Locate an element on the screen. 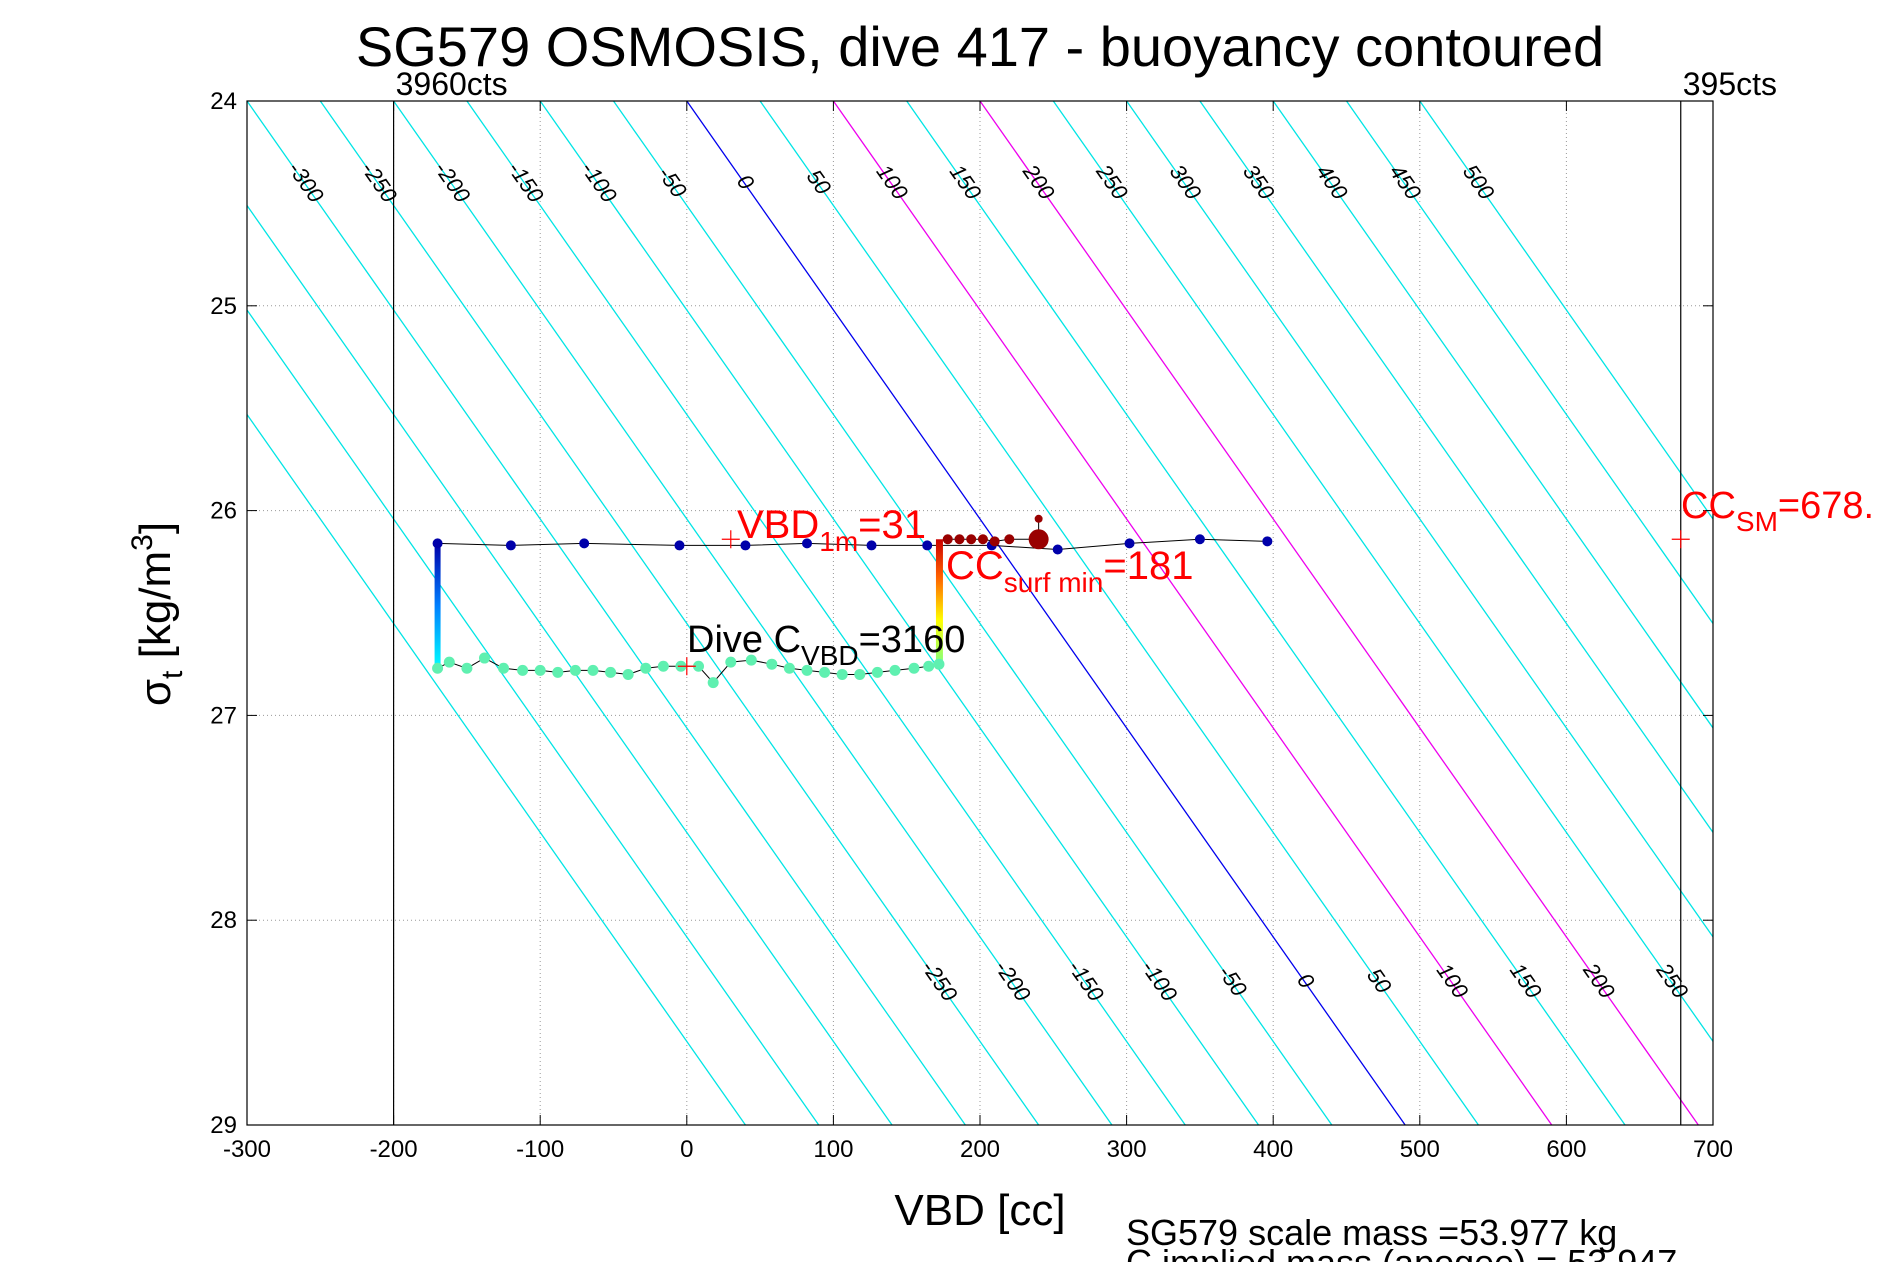 This screenshot has height=1262, width=1891. footer-implied-mass: C implied mass (apogee) = 53.947 is located at coordinates (1401, 1252).